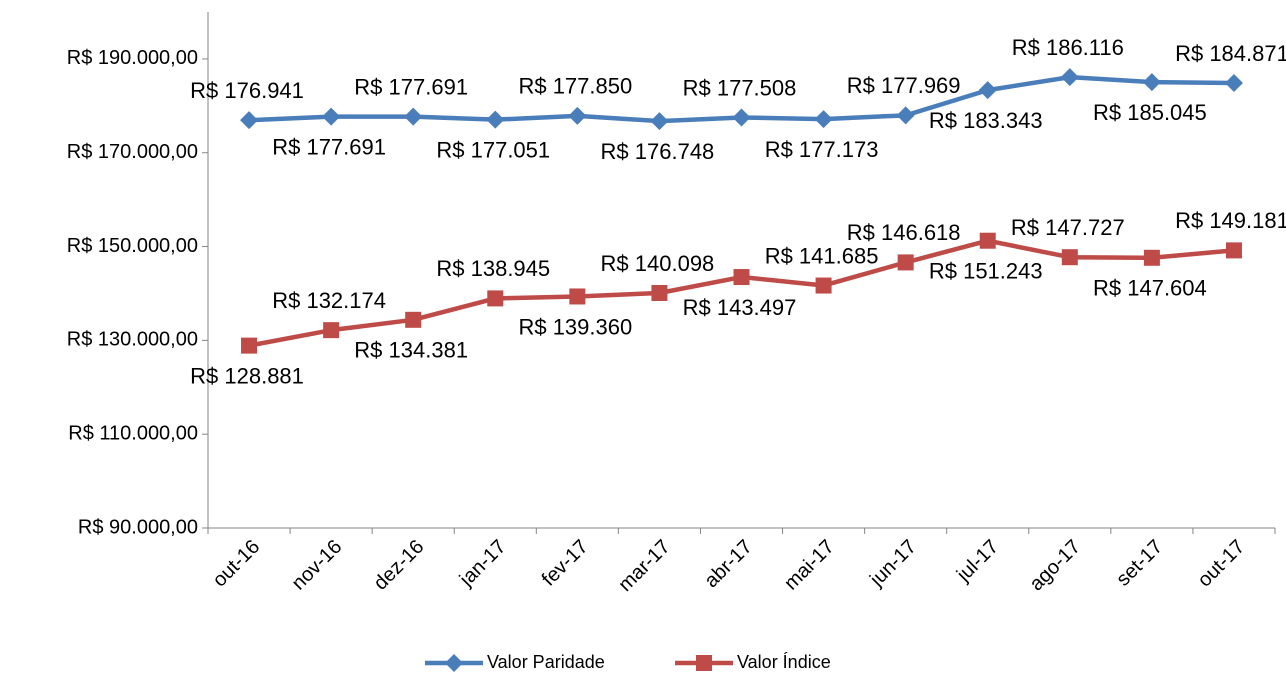  I want to click on data-label: R$ 151.243, so click(986, 271).